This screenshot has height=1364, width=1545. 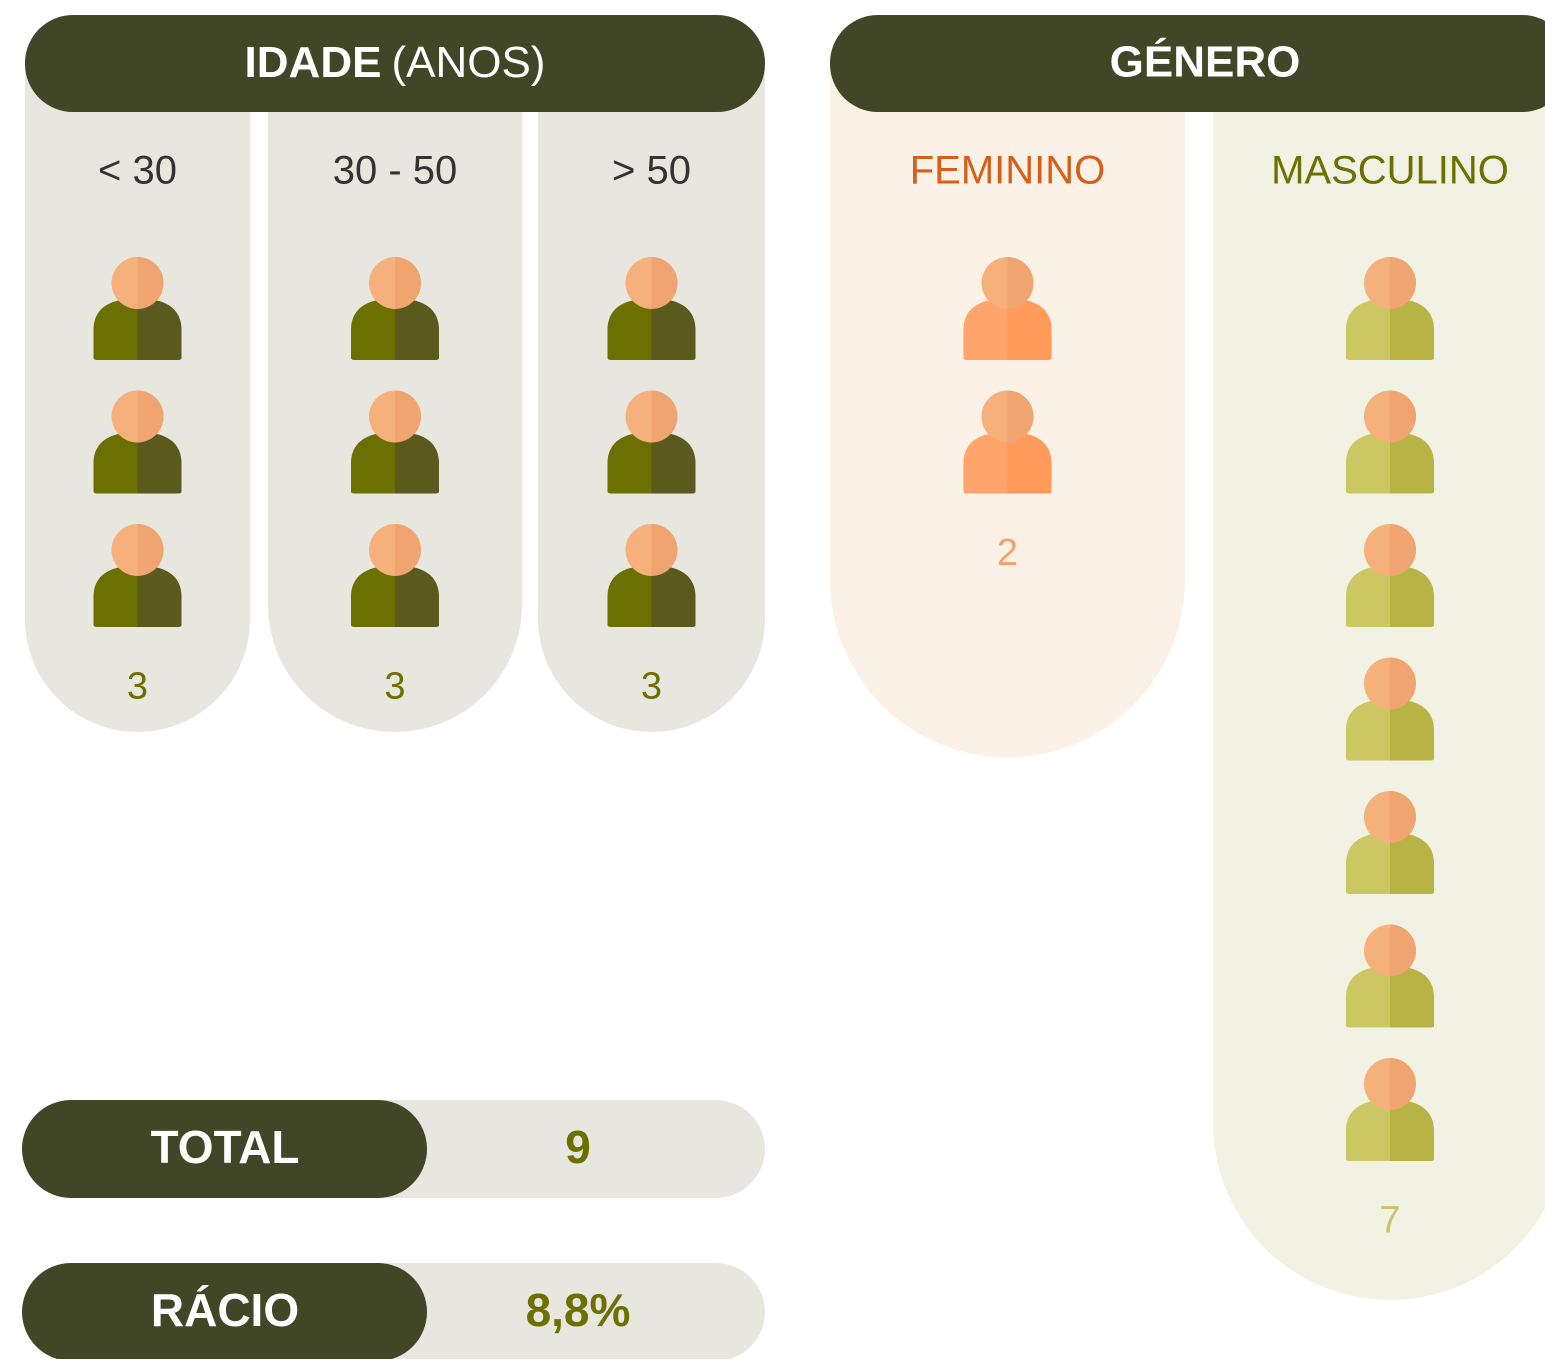 What do you see at coordinates (1007, 553) in the screenshot?
I see `group-count: 2` at bounding box center [1007, 553].